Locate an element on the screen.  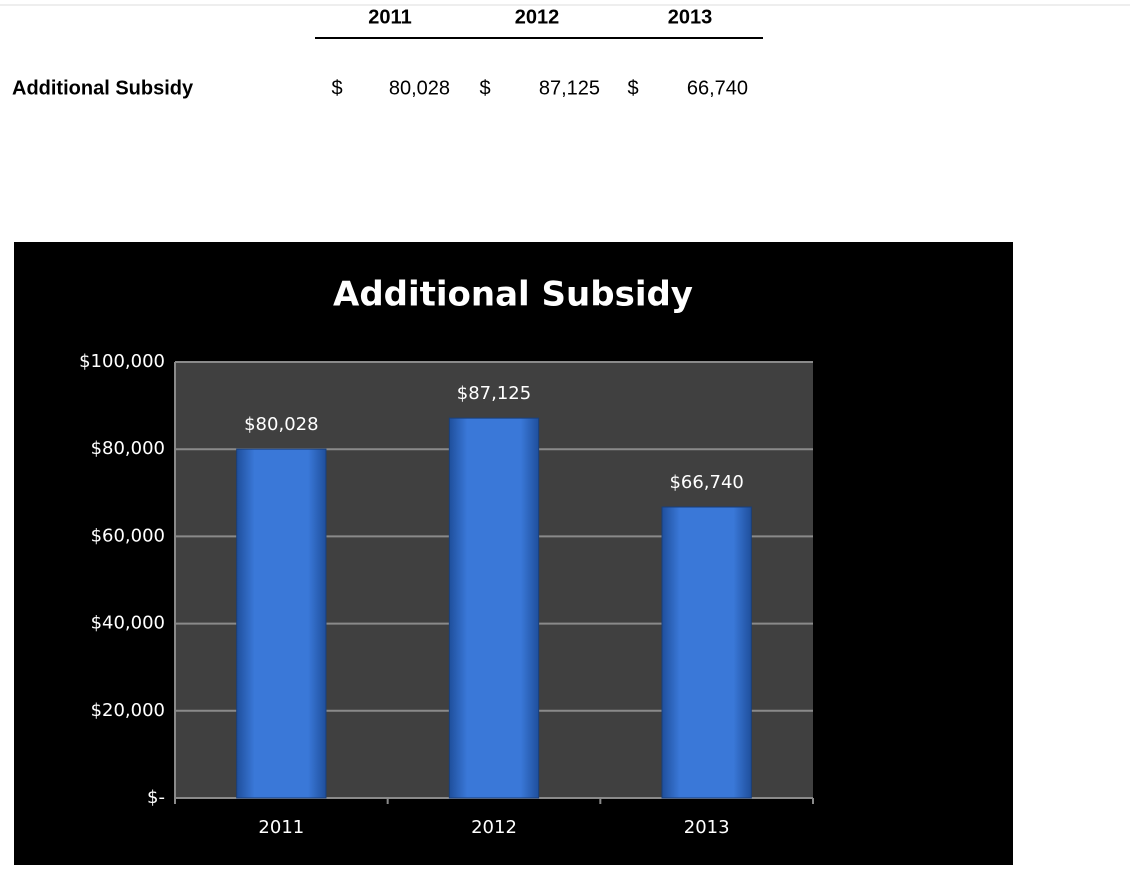
amount: 80,028 is located at coordinates (419, 88).